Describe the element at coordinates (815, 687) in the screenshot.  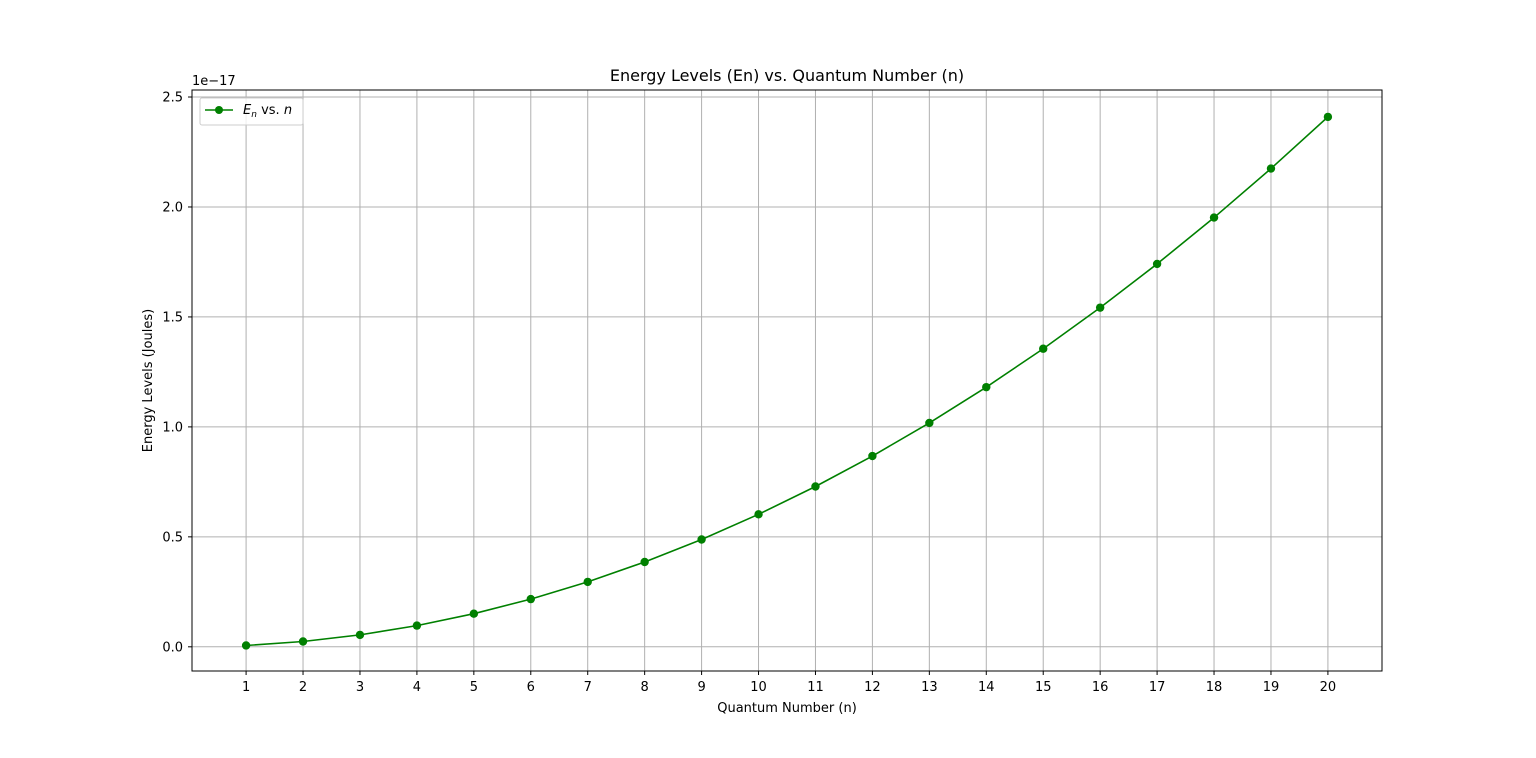
I see `x-tick-label: 11` at that location.